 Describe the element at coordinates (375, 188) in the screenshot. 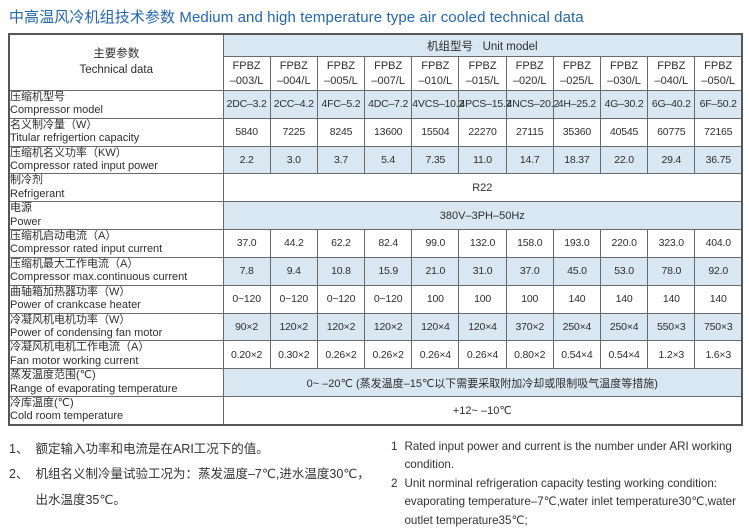

I see `table-row: 制冷剂 Refrigerant R22` at that location.